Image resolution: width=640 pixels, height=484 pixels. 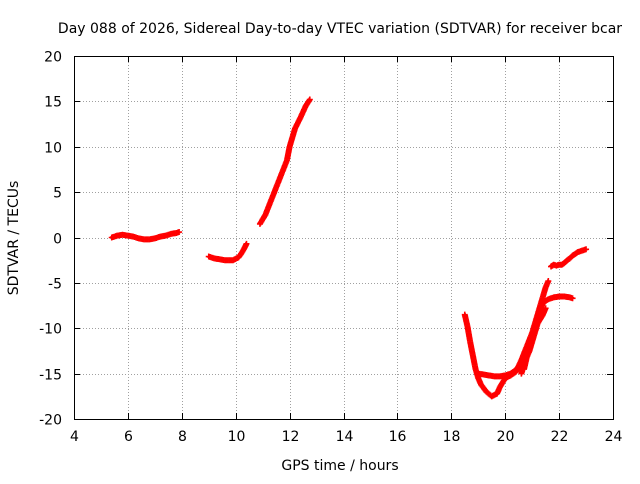 What do you see at coordinates (74, 437) in the screenshot?
I see `x-tick-label: 4` at bounding box center [74, 437].